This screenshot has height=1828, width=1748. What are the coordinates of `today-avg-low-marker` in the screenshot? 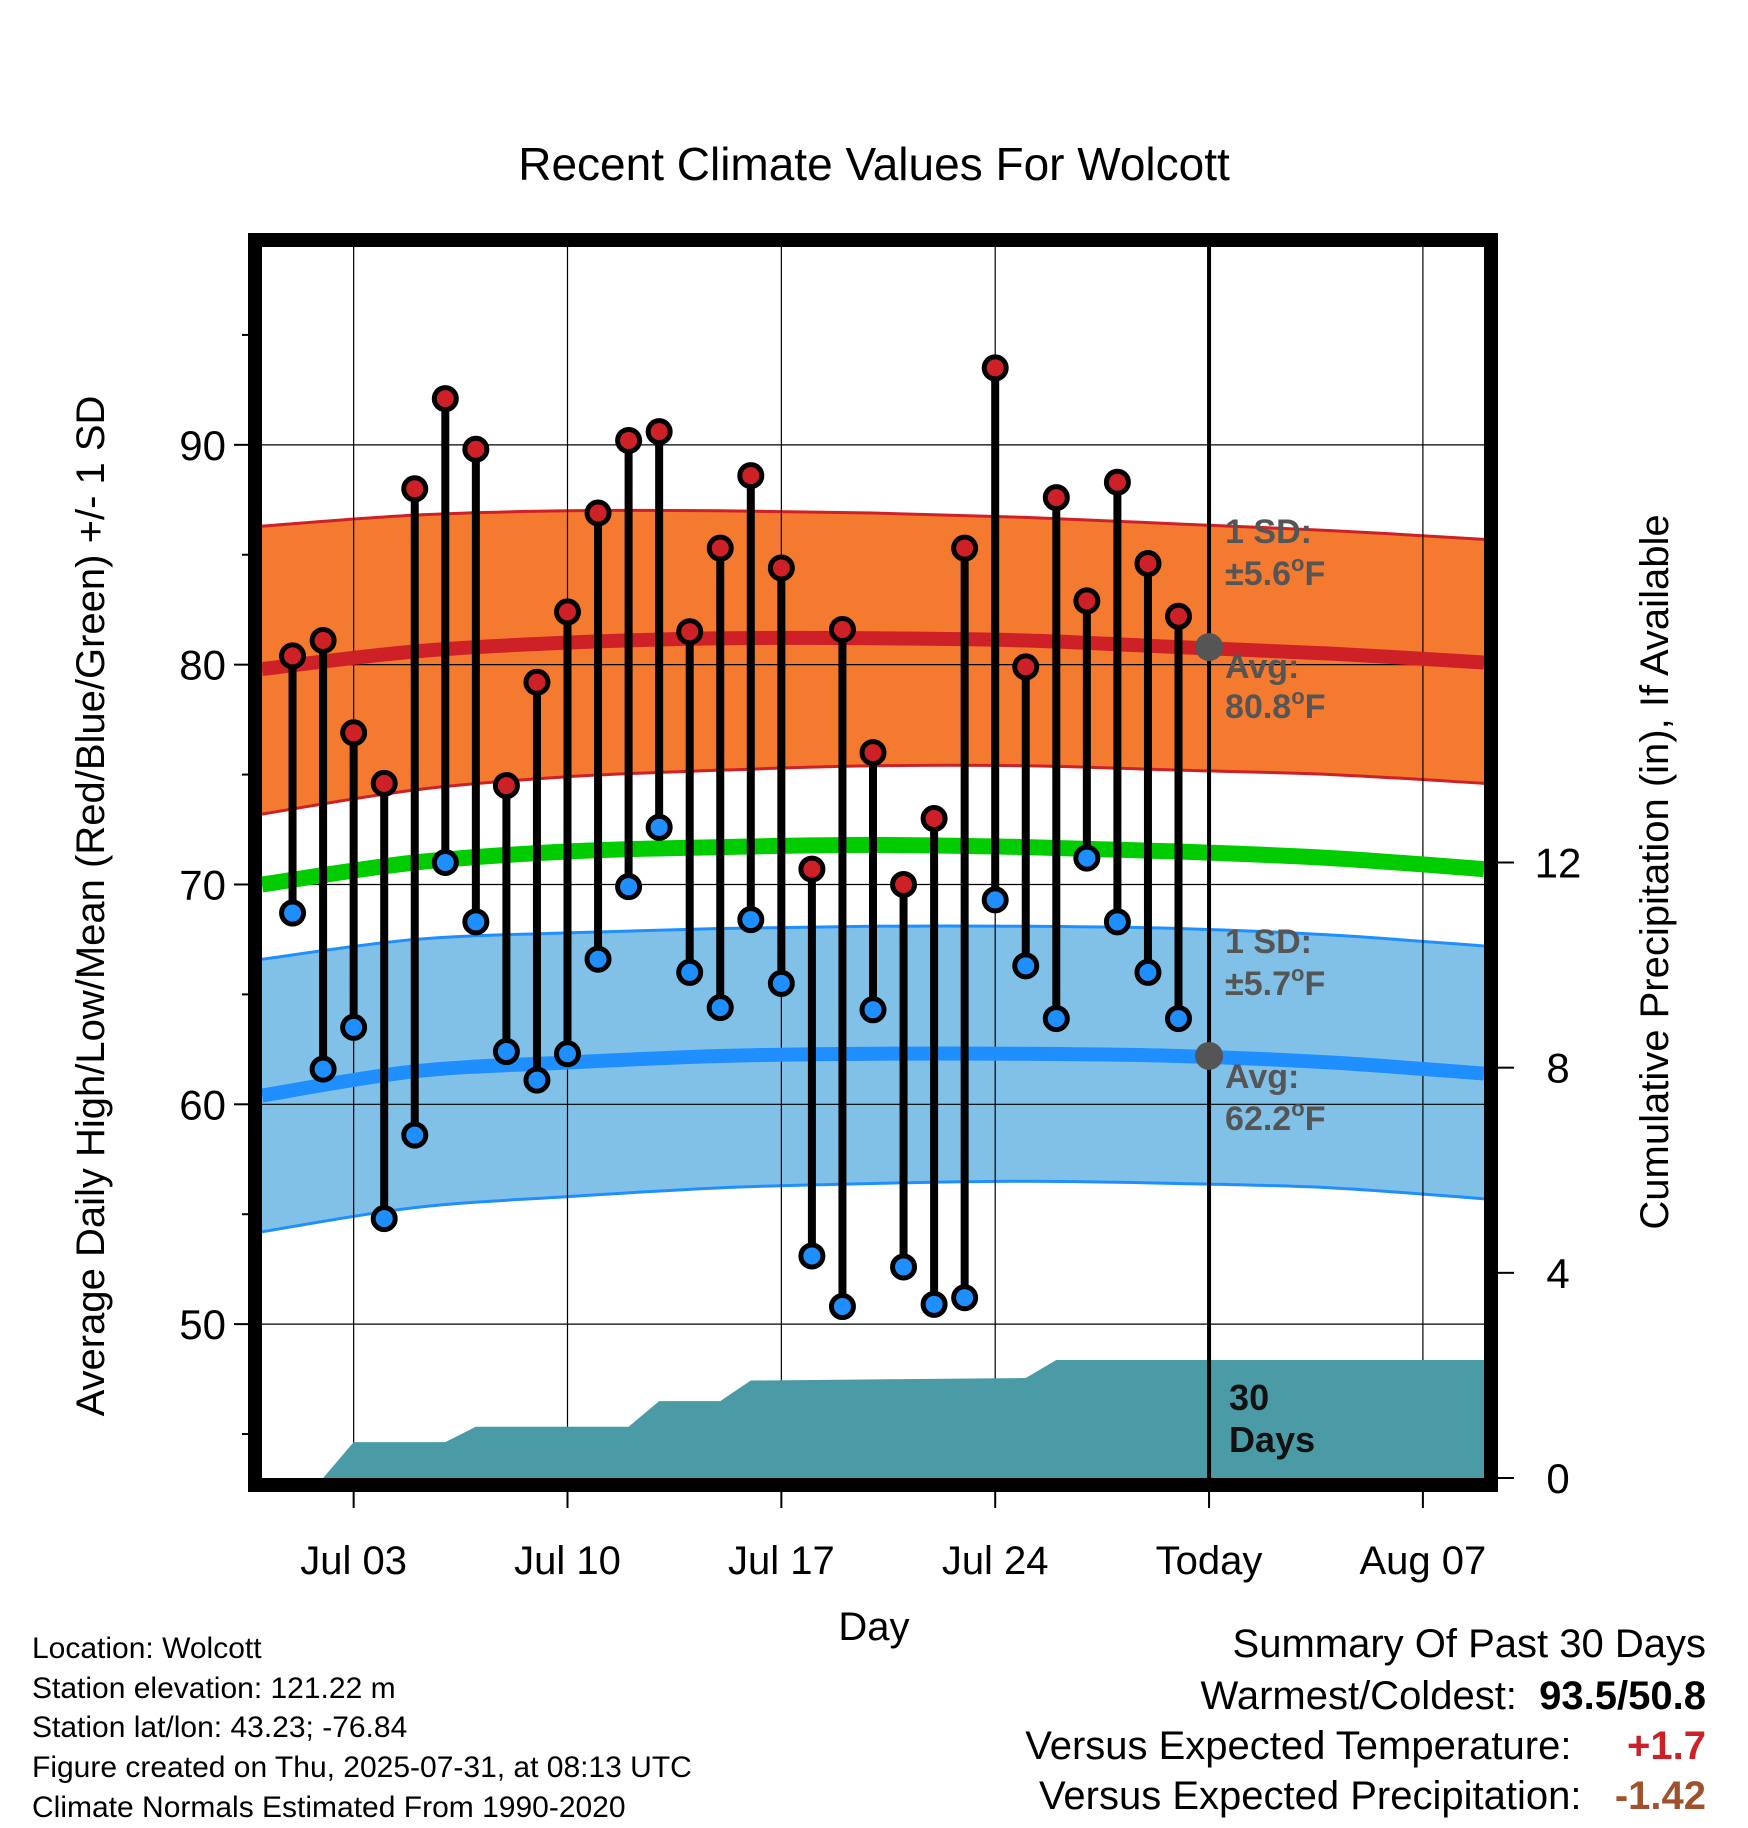 It's located at (1209, 1055).